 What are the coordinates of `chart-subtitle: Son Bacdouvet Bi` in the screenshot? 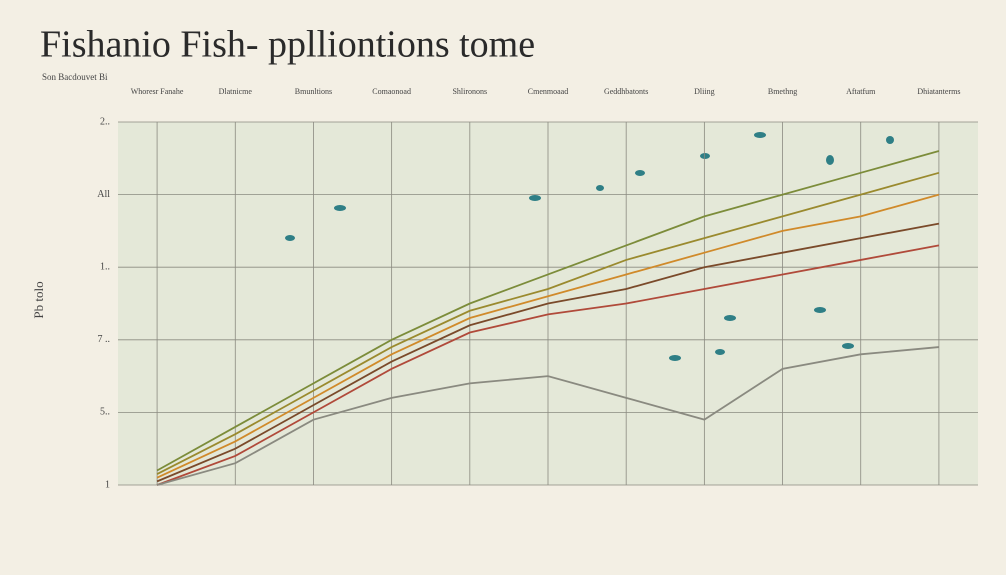 It's located at (75, 77).